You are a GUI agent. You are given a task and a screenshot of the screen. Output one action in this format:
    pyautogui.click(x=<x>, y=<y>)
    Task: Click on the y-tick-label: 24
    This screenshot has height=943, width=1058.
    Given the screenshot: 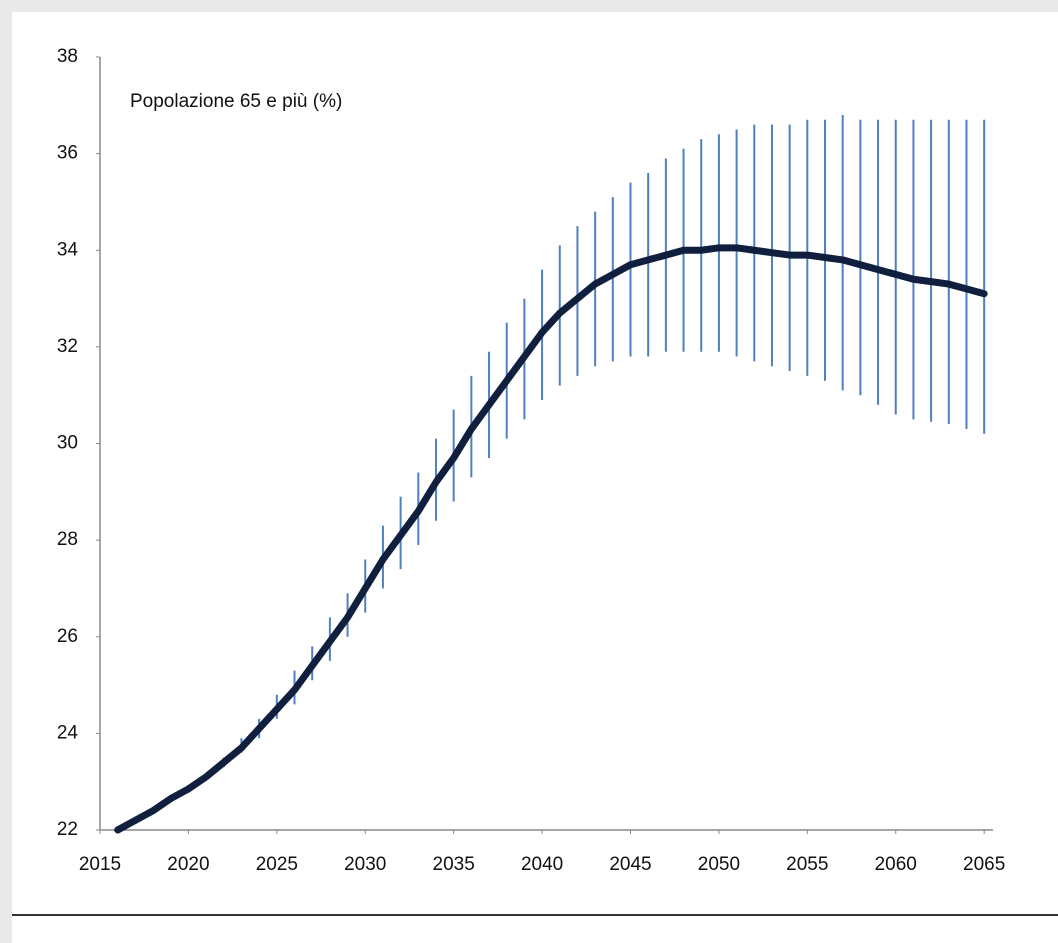 What is the action you would take?
    pyautogui.click(x=68, y=732)
    